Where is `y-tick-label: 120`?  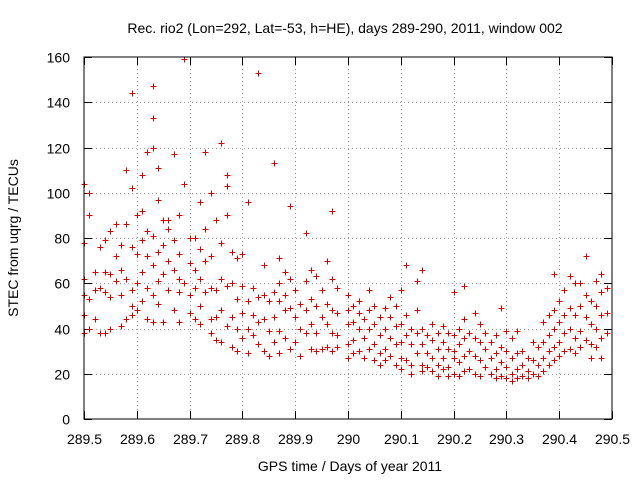
y-tick-label: 120 is located at coordinates (59, 149).